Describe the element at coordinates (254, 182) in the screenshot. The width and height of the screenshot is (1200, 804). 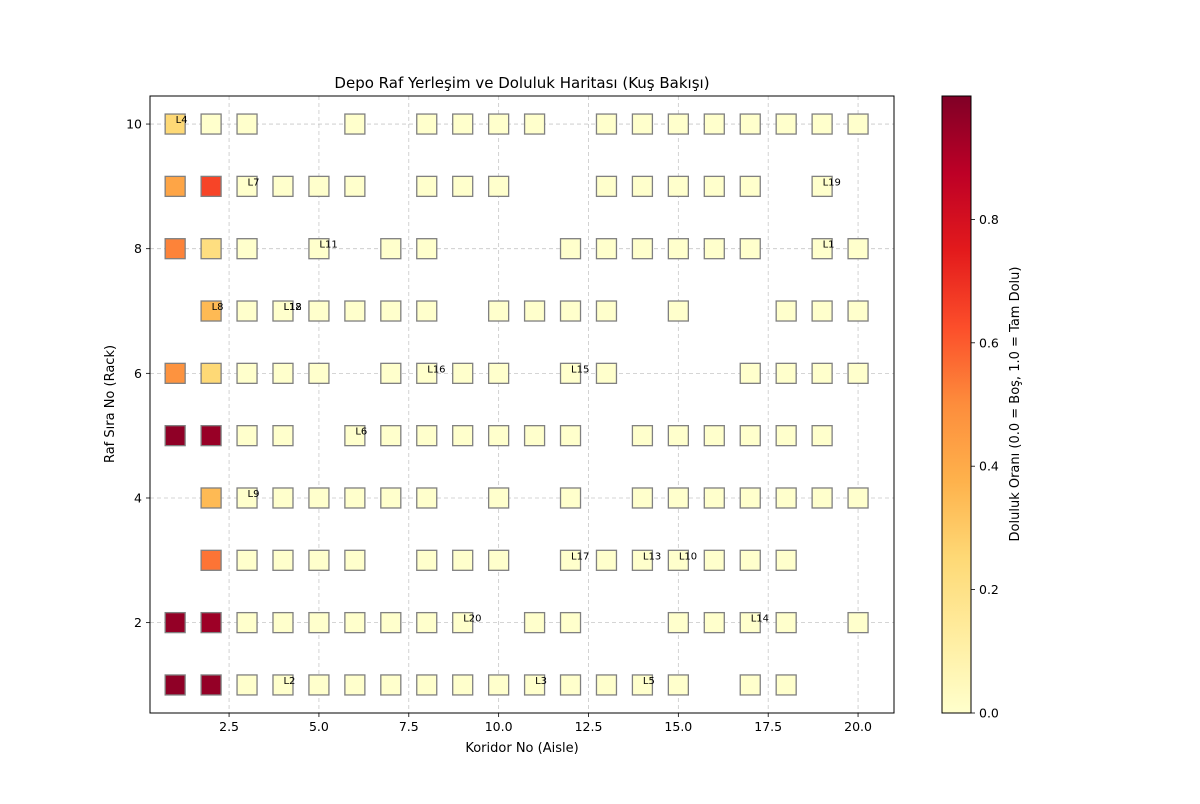
I see `rack-label: L7` at that location.